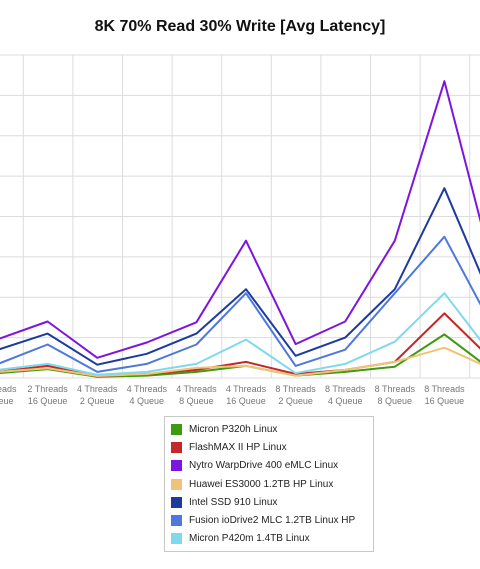 This screenshot has width=480, height=569. I want to click on x-tick-label: Threads, so click(8, 389).